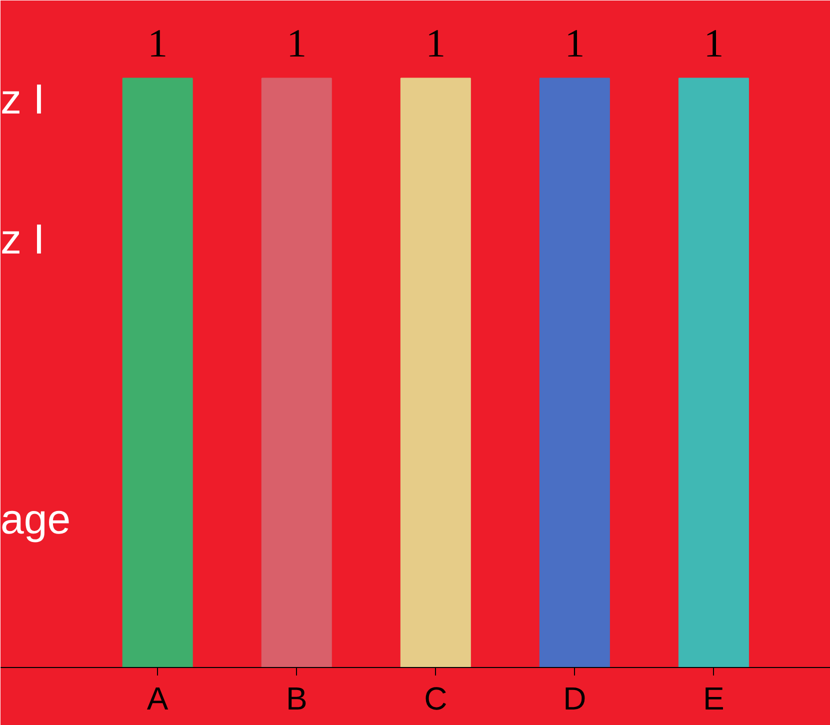 The height and width of the screenshot is (725, 830). Describe the element at coordinates (574, 698) in the screenshot. I see `x-tick-label: D` at that location.